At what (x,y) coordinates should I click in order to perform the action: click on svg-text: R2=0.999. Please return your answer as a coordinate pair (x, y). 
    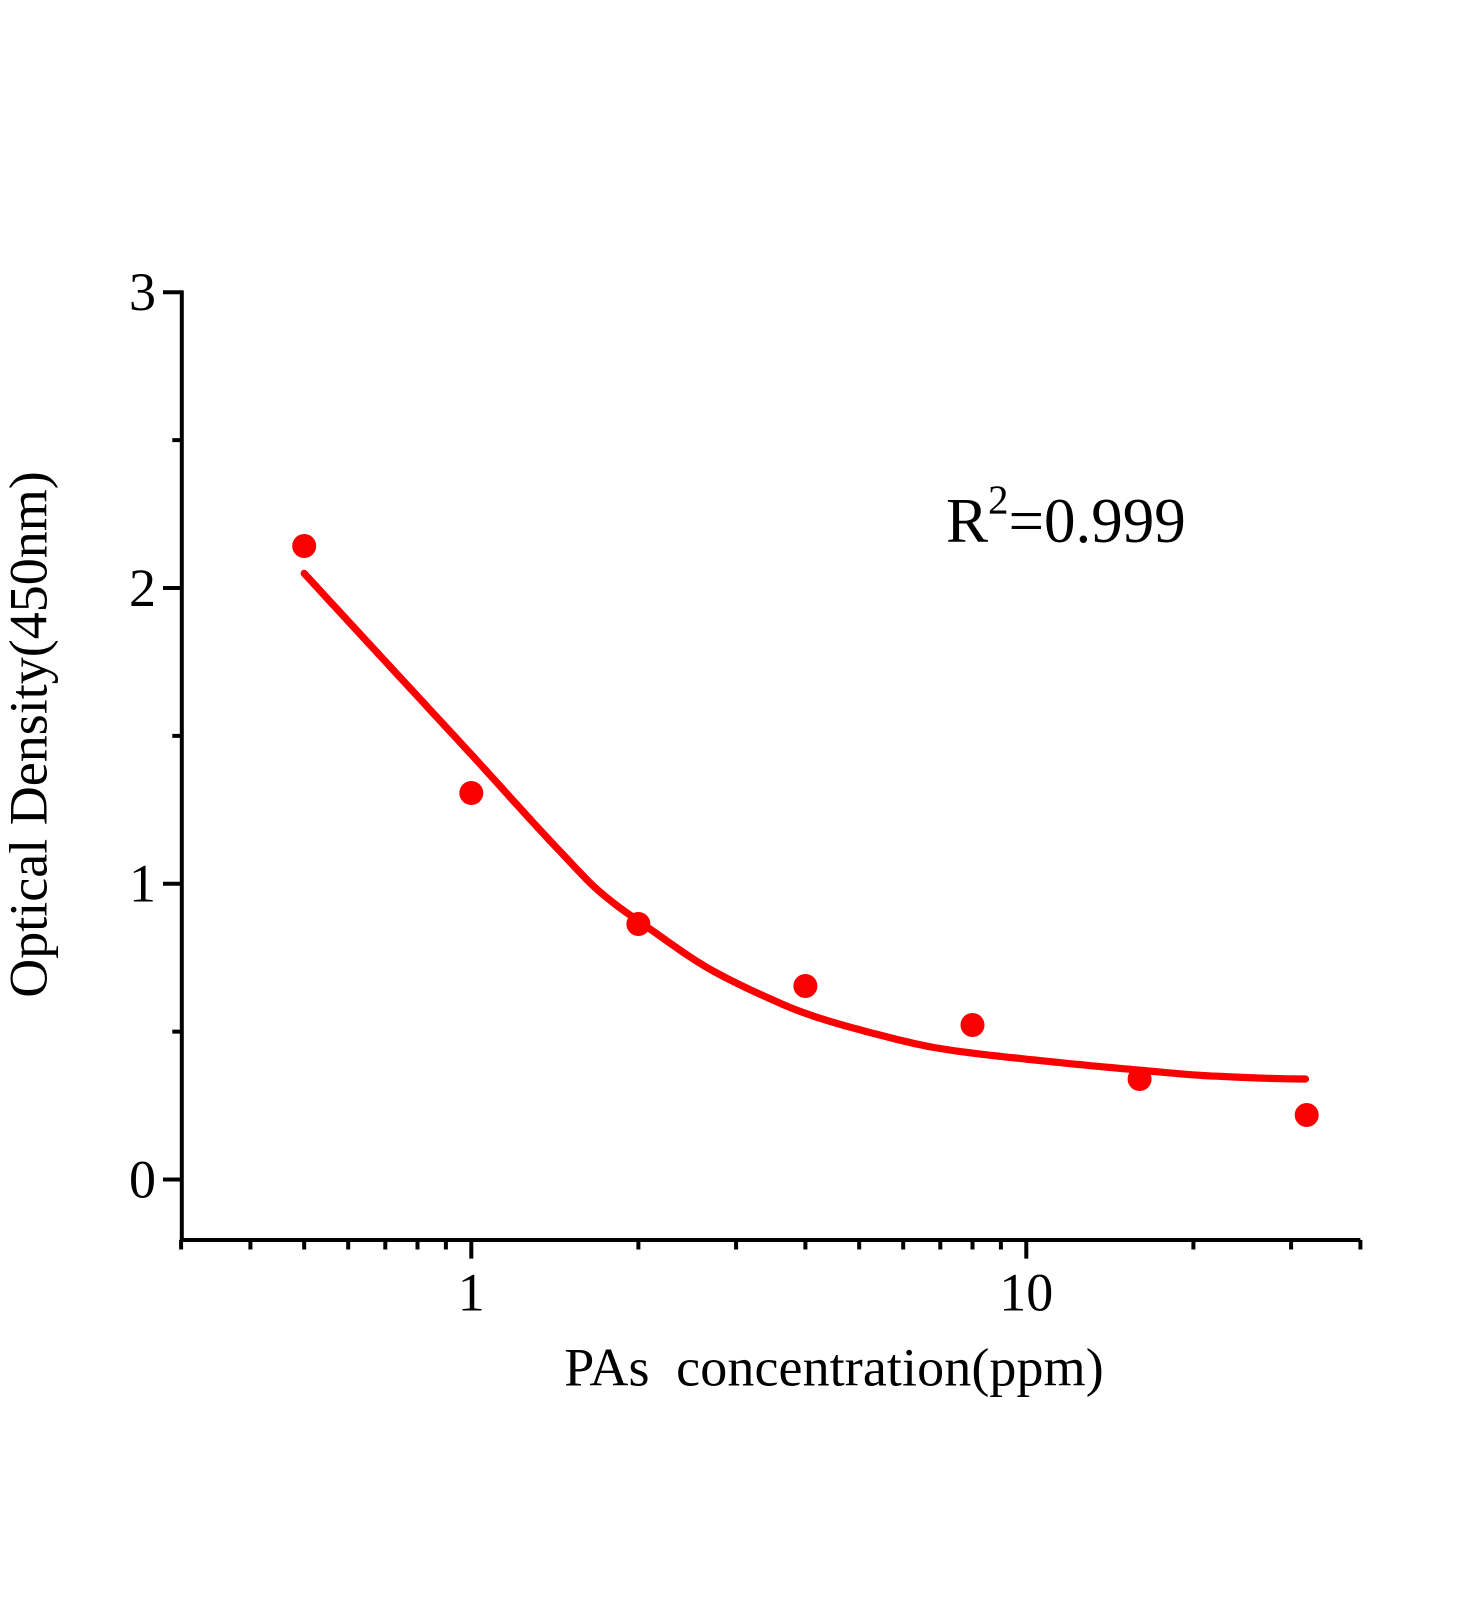
    Looking at the image, I should click on (1066, 517).